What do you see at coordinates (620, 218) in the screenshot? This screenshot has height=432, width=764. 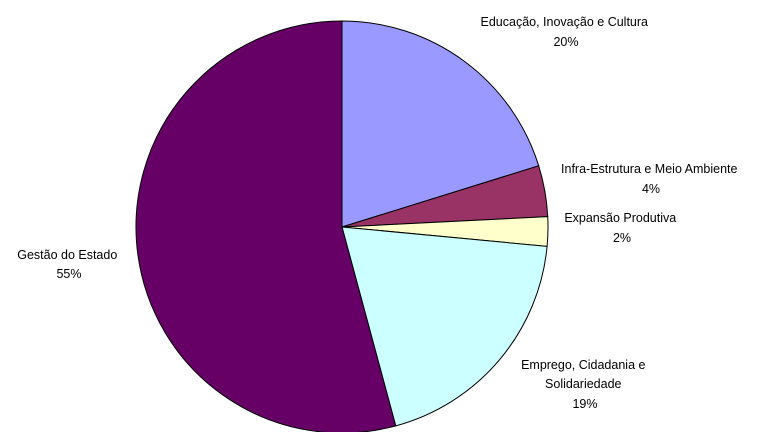 I see `label-expansao-line-1: Expansão Produtiva` at bounding box center [620, 218].